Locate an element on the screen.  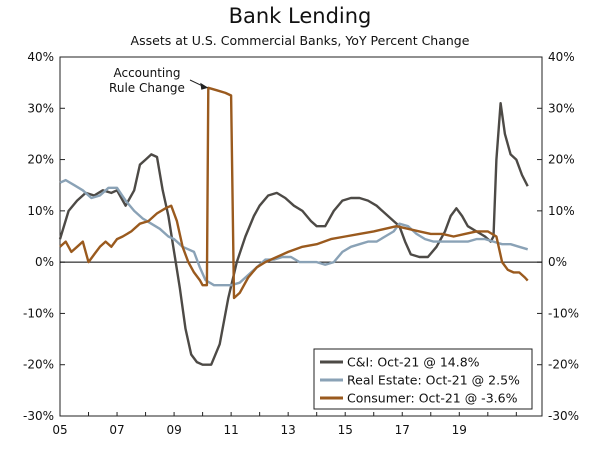
y-tick-label-right: -10% is located at coordinates (563, 313).